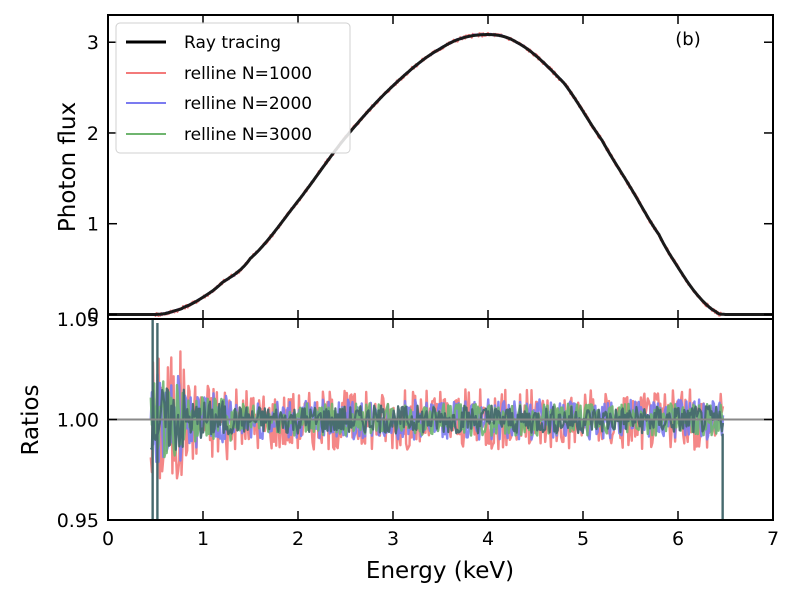  I want to click on panel-annotation: (b), so click(687, 39).